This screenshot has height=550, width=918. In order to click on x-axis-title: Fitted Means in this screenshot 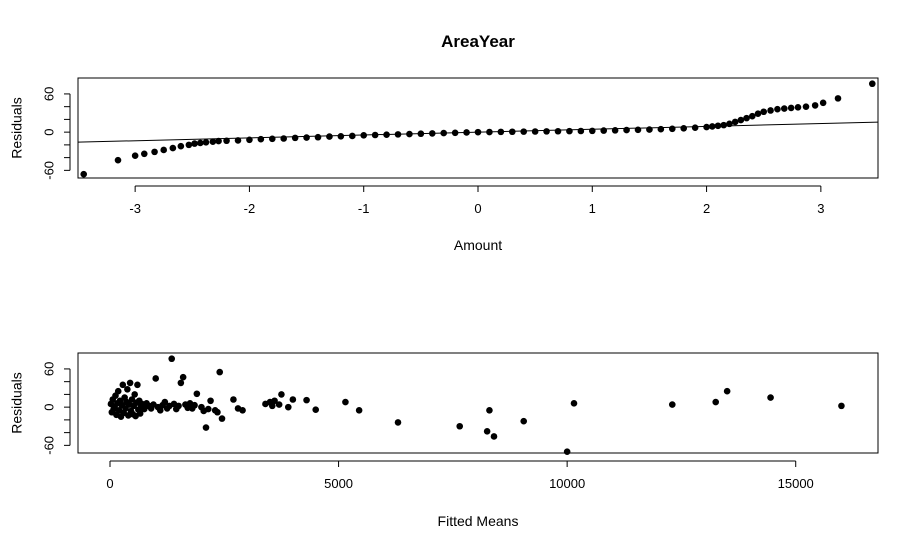, I will do `click(478, 521)`.